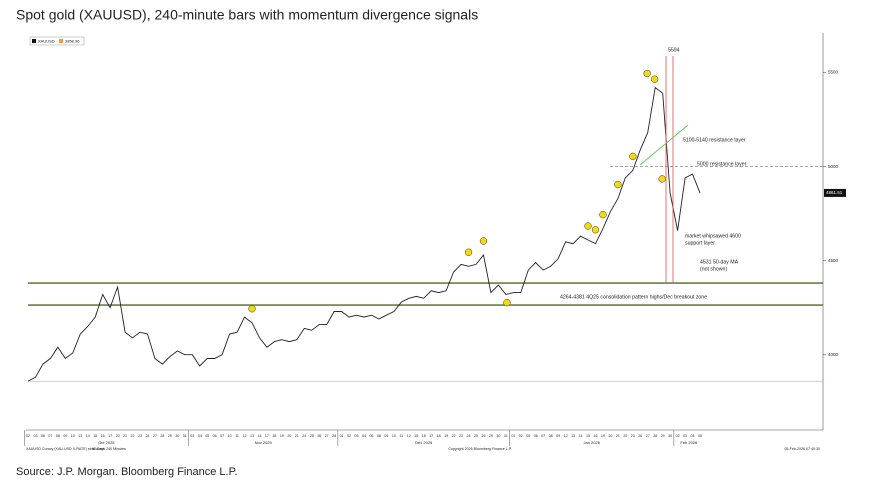 The height and width of the screenshot is (504, 888). What do you see at coordinates (713, 236) in the screenshot?
I see `annotation: market whipsawed 4600` at bounding box center [713, 236].